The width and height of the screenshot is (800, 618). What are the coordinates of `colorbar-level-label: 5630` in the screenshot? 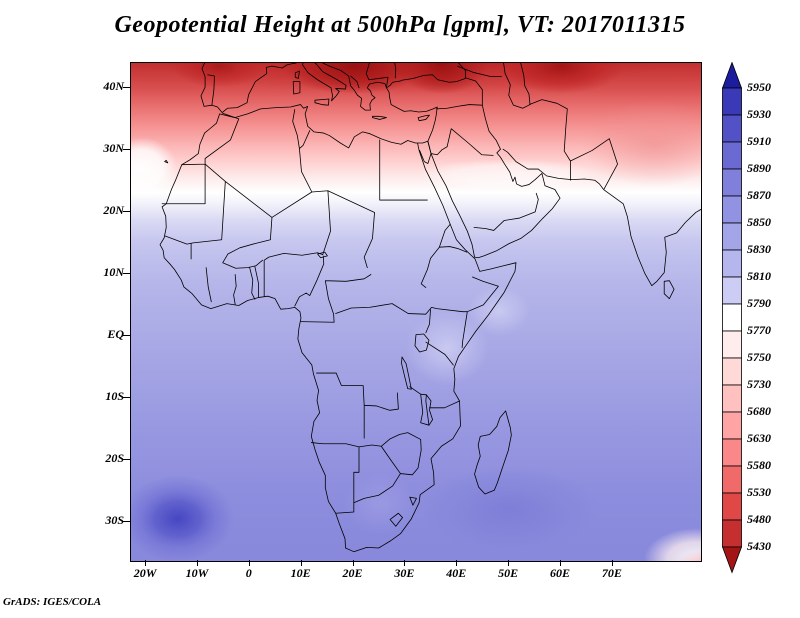 It's located at (759, 438).